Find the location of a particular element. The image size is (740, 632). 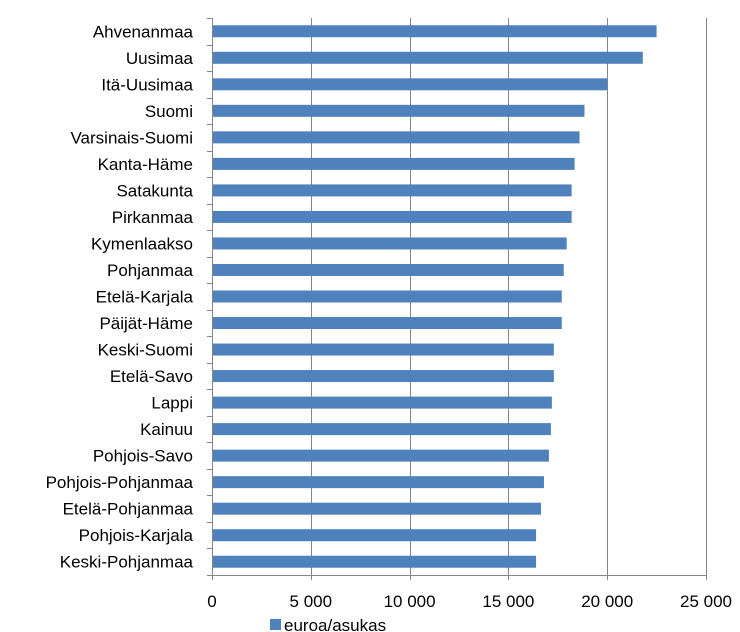

legend: euroa/asukas is located at coordinates (328, 624).